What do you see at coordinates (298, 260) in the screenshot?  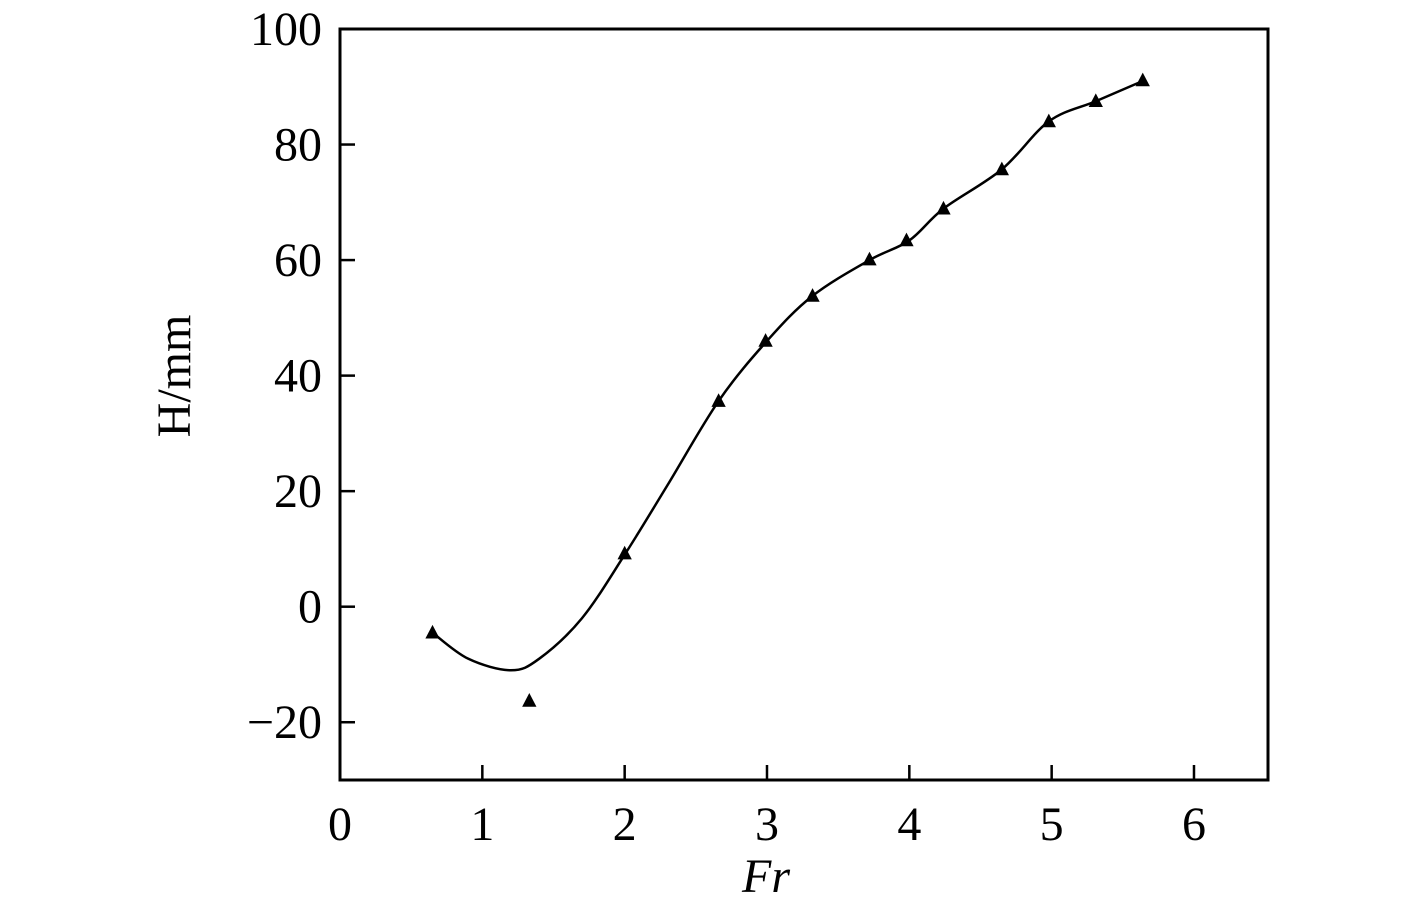 I see `y-tick-label: 60` at bounding box center [298, 260].